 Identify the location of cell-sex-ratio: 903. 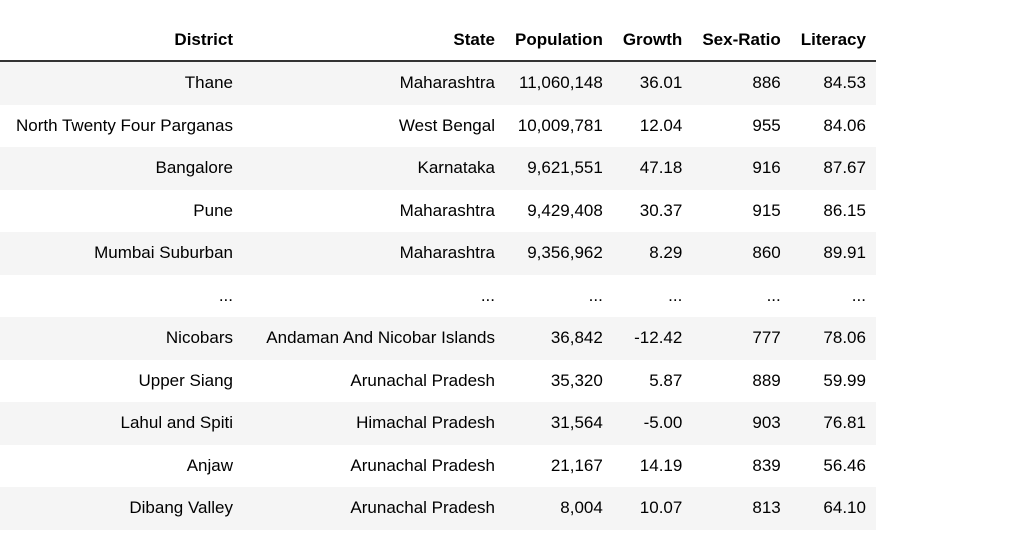
(766, 423).